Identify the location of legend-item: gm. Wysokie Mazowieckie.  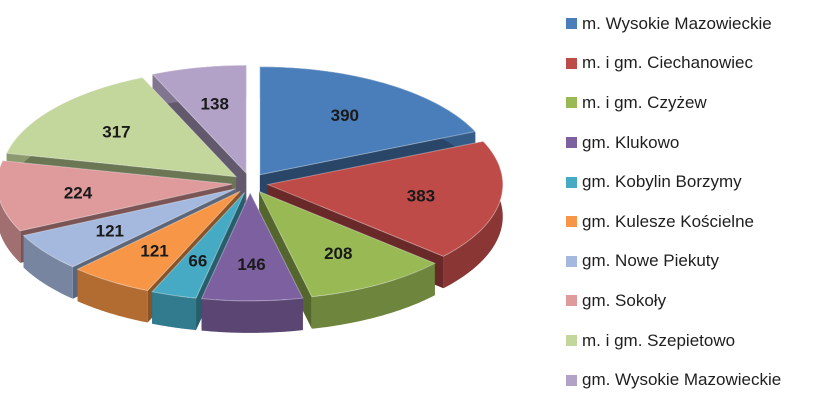
(695, 380).